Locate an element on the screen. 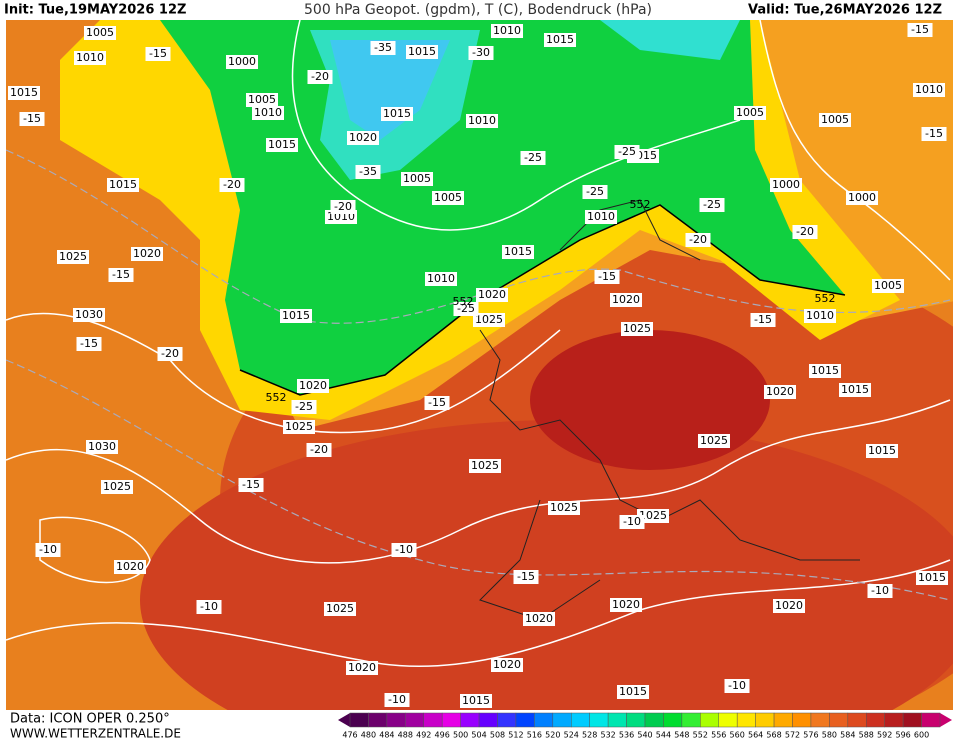 The width and height of the screenshot is (959, 745). colorbar-label: 580 is located at coordinates (829, 735).